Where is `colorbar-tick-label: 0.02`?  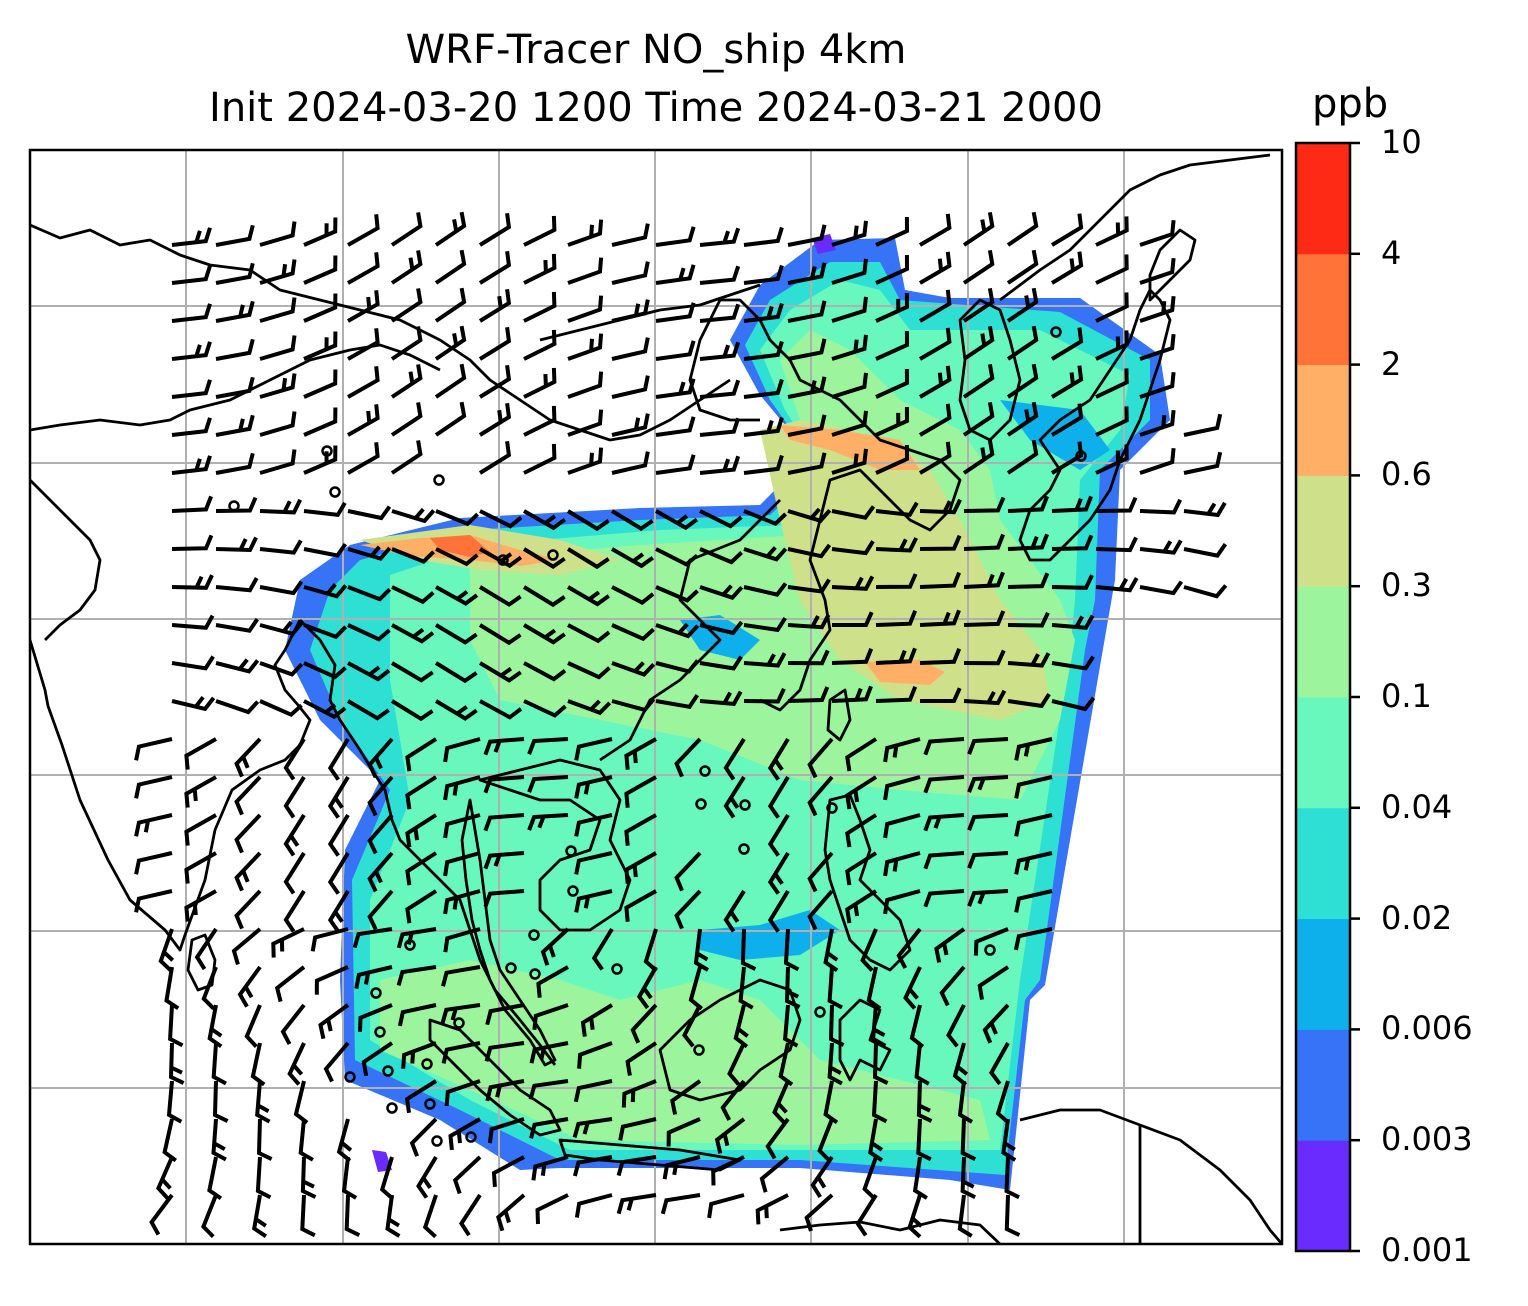 colorbar-tick-label: 0.02 is located at coordinates (1417, 917).